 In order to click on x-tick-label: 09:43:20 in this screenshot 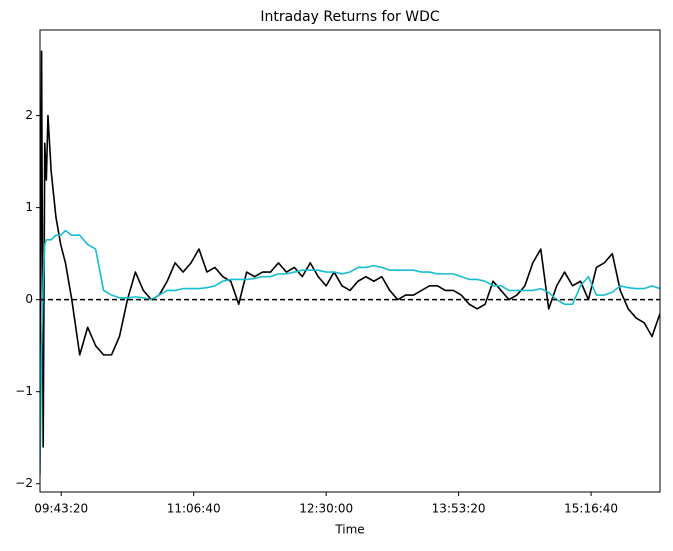, I will do `click(61, 509)`.